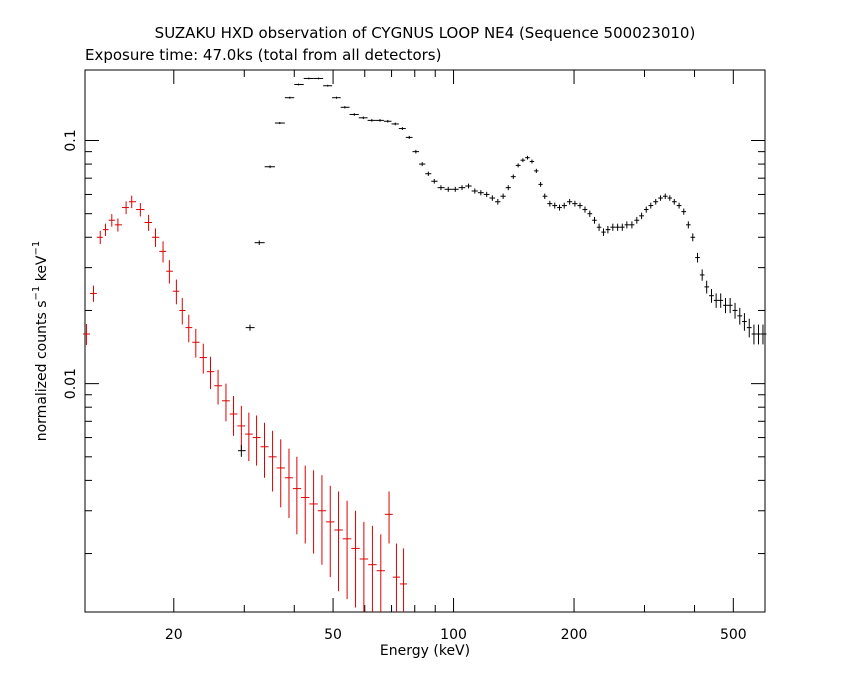 The height and width of the screenshot is (680, 850). I want to click on y-tick-label: 0.1, so click(71, 140).